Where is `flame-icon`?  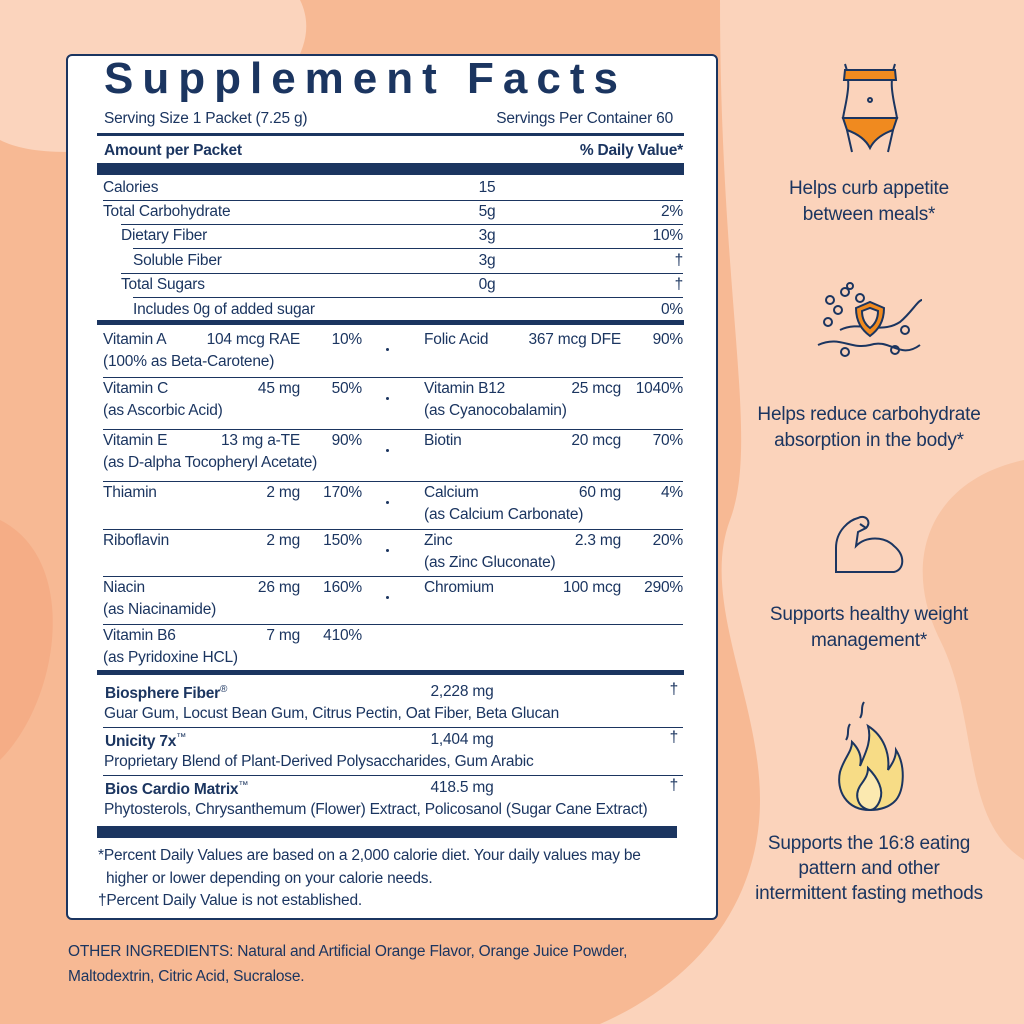 flame-icon is located at coordinates (871, 756).